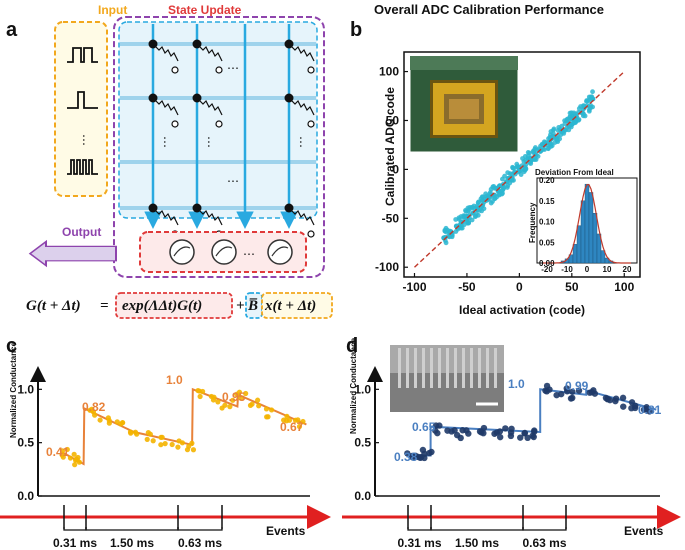 This screenshot has width=685, height=550. Describe the element at coordinates (240, 306) in the screenshot. I see `equation-plus: +` at that location.